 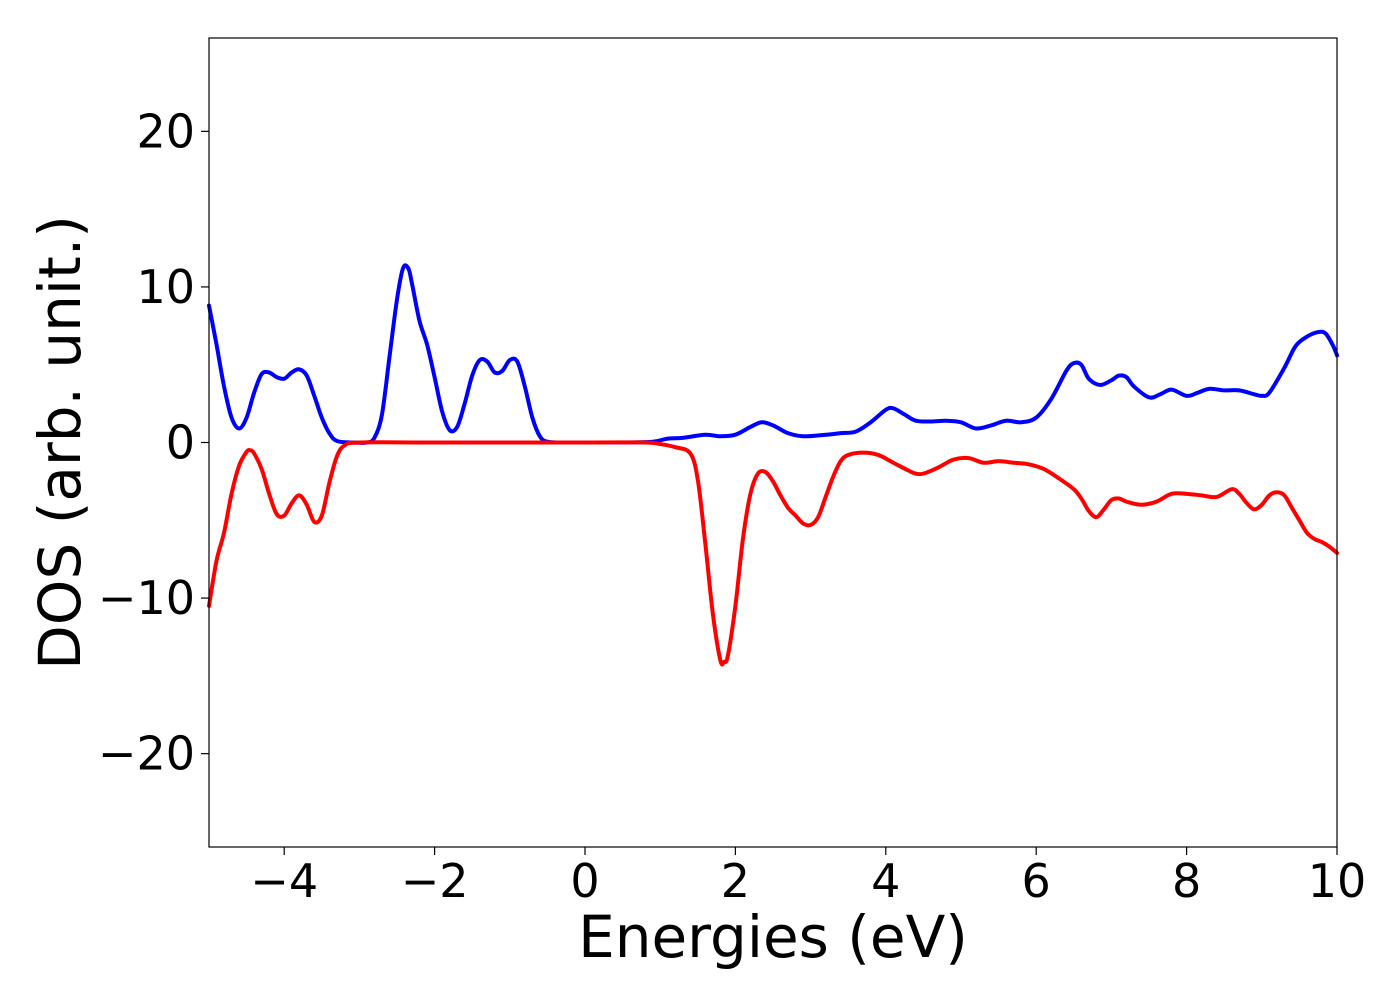 I want to click on y-tick-label: −10, so click(x=146, y=598).